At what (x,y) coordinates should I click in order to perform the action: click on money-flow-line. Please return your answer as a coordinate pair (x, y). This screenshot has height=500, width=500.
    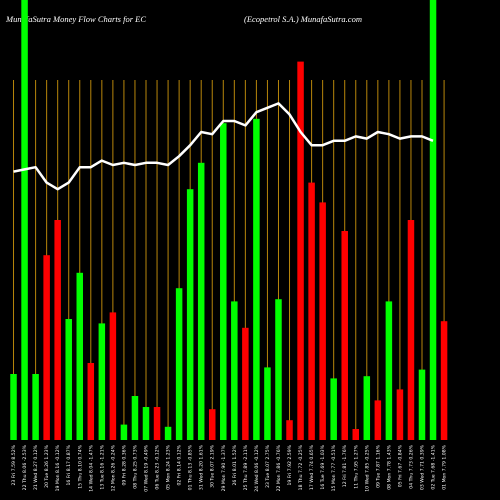
    Looking at the image, I should click on (223, 146).